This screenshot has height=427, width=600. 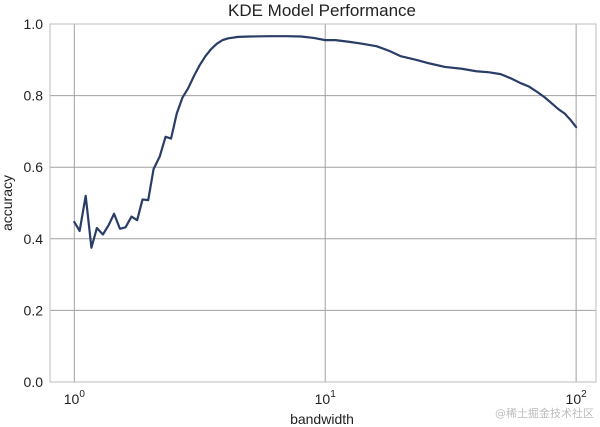 I want to click on y-tick-label: 0.0, so click(x=34, y=382).